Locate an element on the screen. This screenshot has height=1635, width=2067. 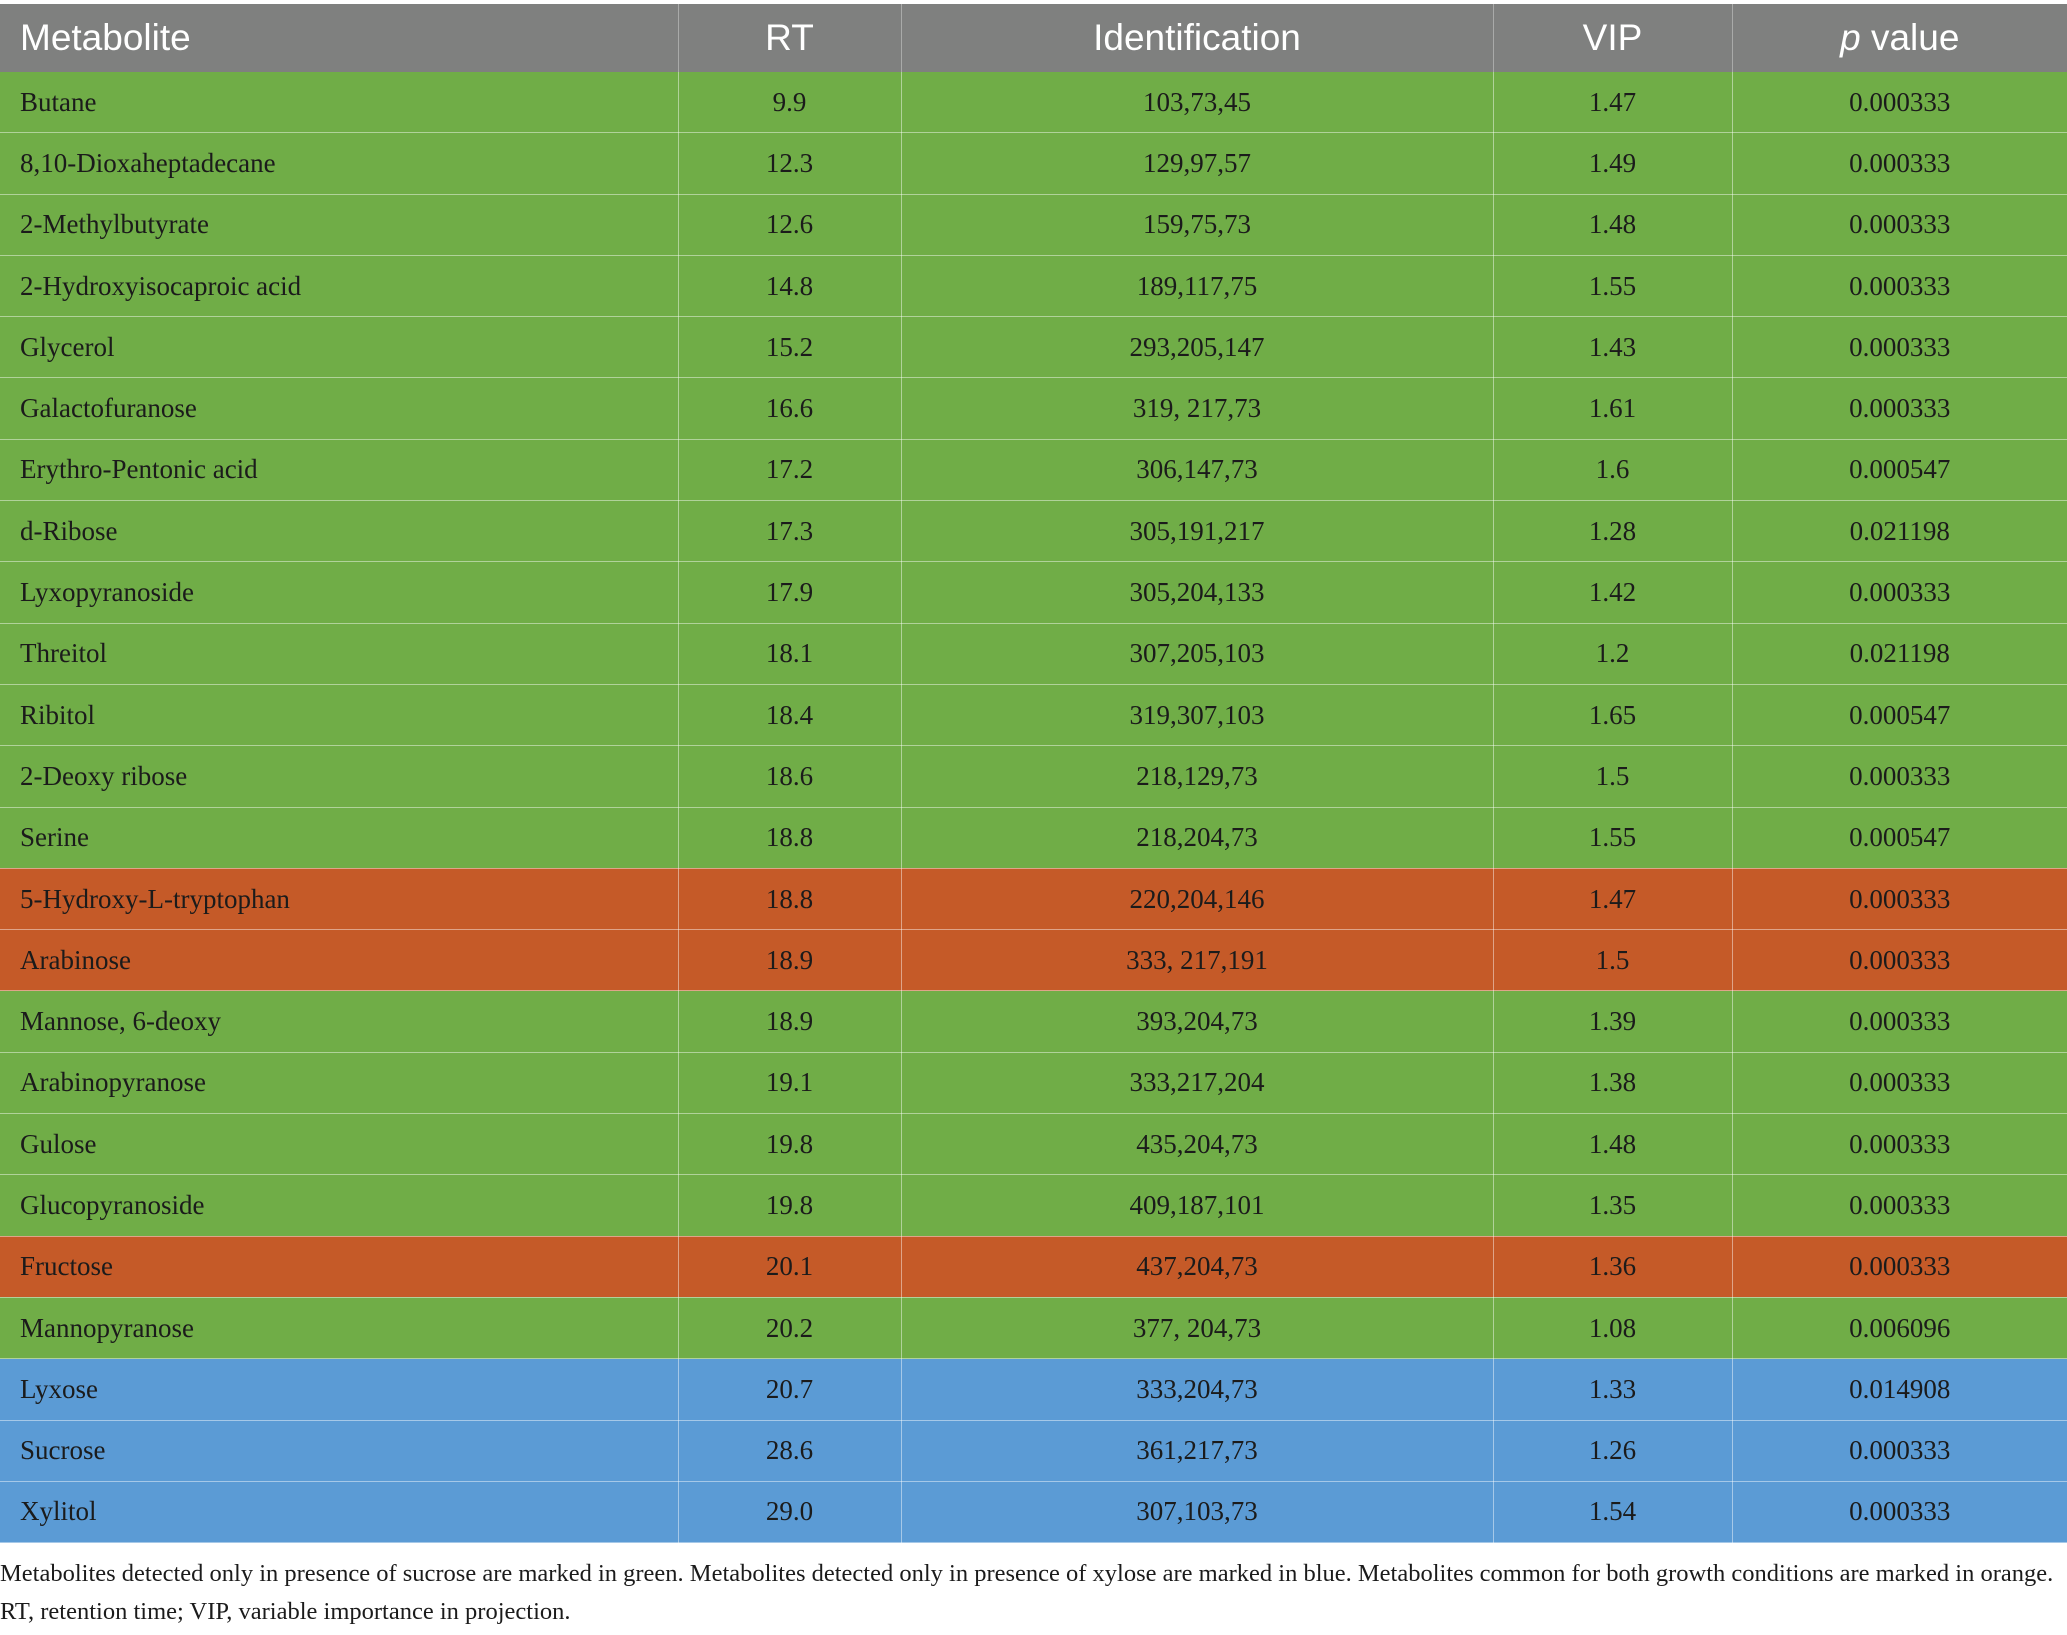
cell-metabolite: Galactofuranose is located at coordinates (339, 408).